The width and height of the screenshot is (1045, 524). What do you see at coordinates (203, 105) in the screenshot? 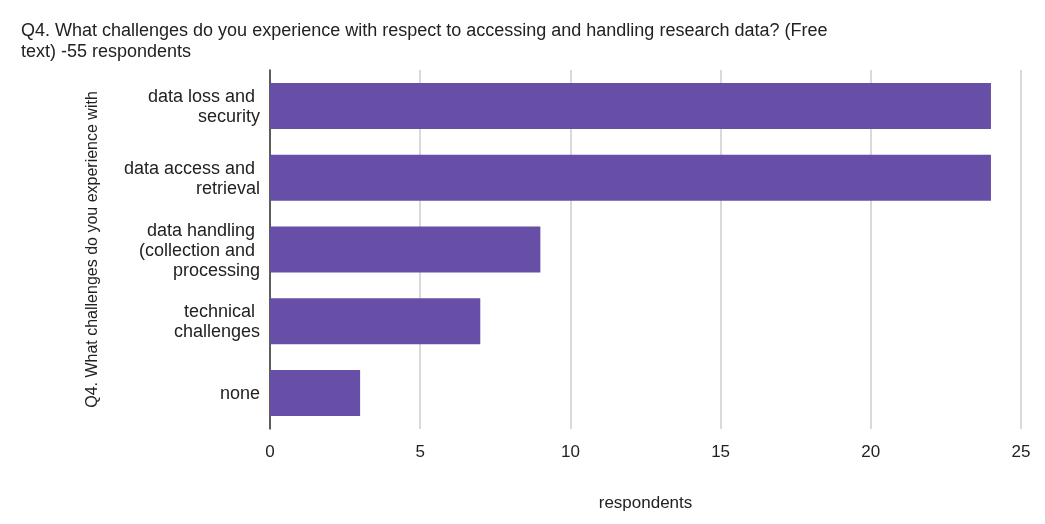
I see `y-tick-label: data loss and security` at bounding box center [203, 105].